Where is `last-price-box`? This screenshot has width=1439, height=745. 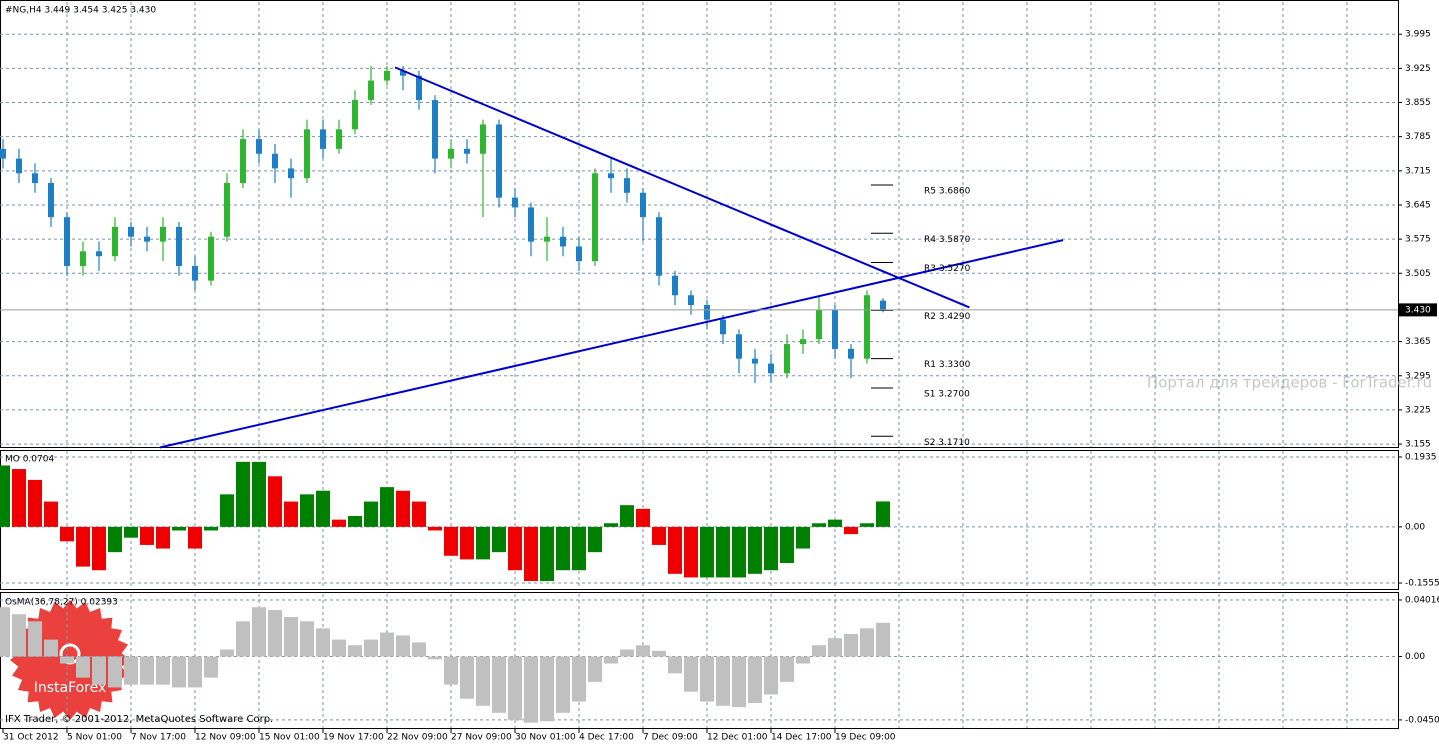
last-price-box is located at coordinates (1418, 310).